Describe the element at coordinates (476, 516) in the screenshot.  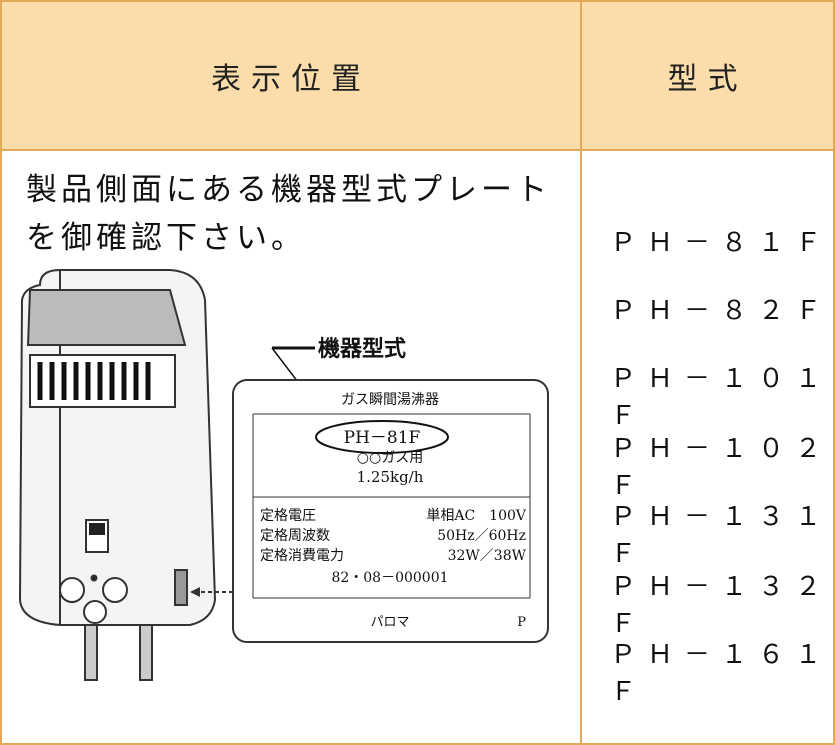
I see `plate-value: 単相AC 100V` at that location.